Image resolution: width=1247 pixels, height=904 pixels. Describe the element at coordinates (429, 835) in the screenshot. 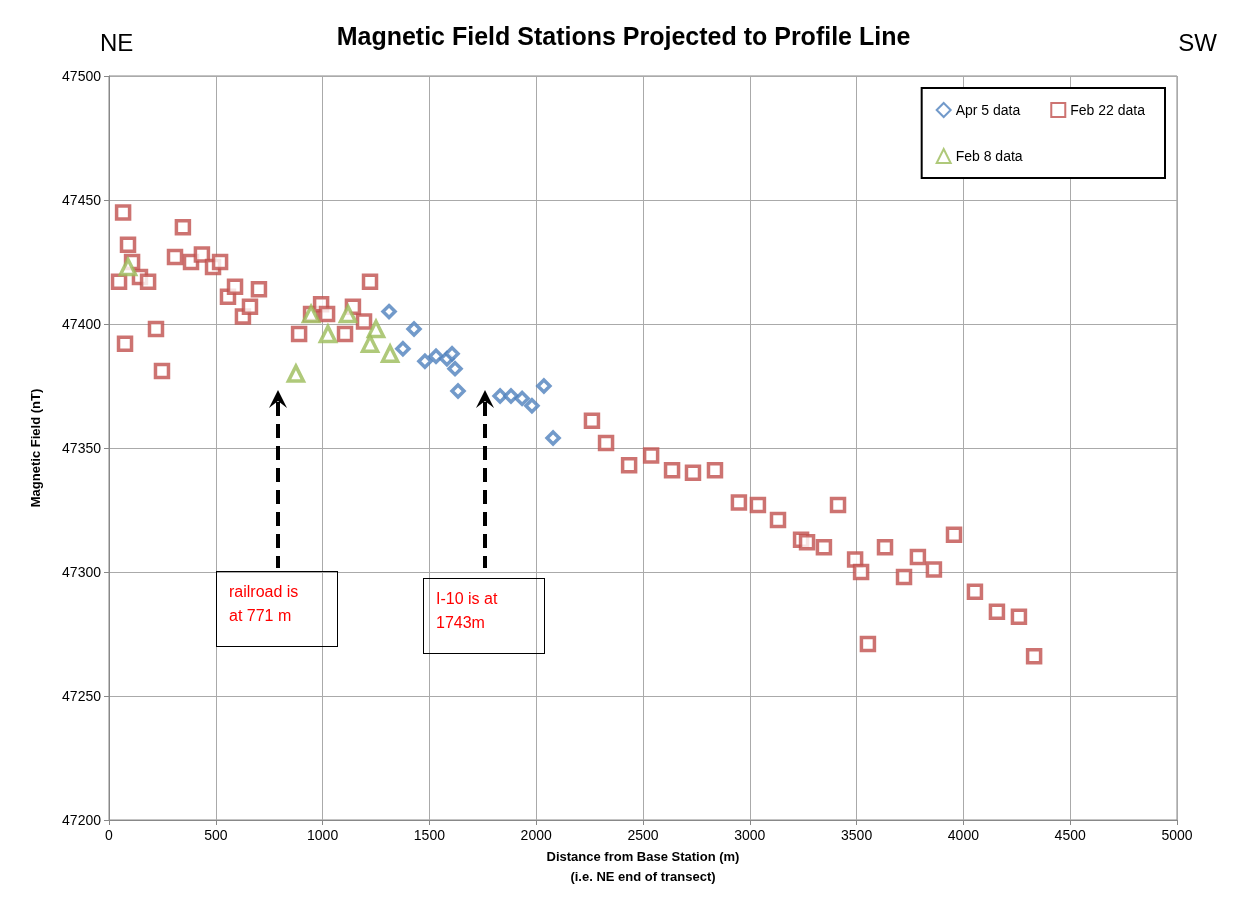

I see `x-tick-label: 1500` at that location.